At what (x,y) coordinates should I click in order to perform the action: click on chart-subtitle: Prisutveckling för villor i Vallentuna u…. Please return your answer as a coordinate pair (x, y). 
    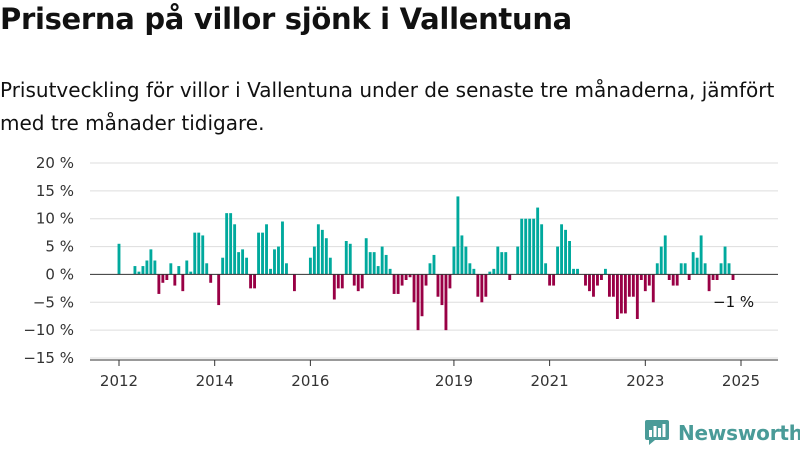
    Looking at the image, I should click on (387, 106).